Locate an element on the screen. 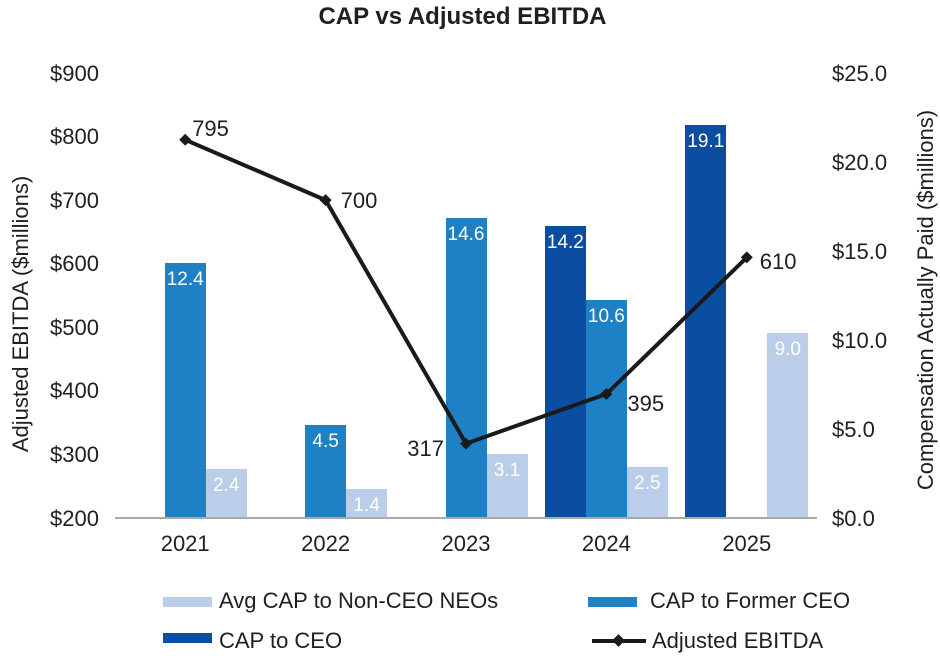  bar-ceo-2024 is located at coordinates (565, 371).